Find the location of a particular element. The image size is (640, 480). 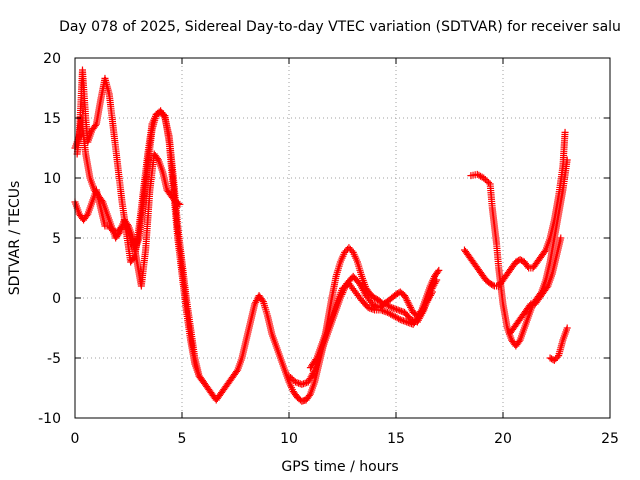

x-tick-label: 15 is located at coordinates (396, 439).